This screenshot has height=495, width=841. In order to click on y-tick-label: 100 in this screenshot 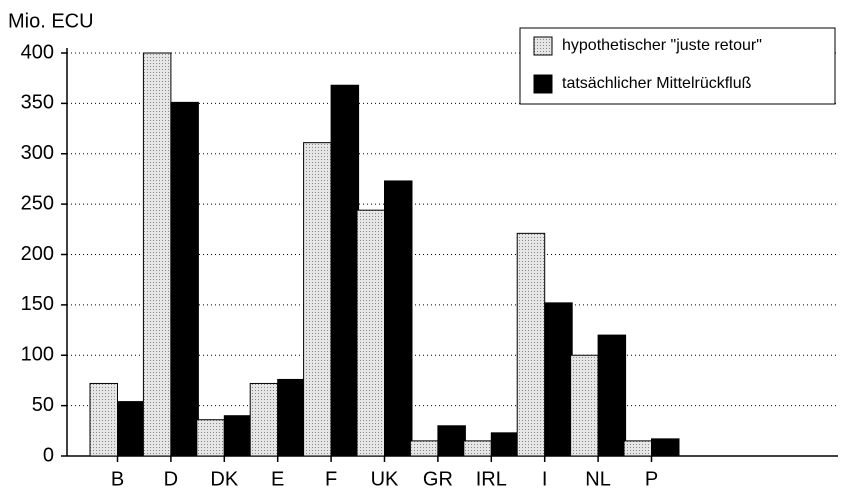, I will do `click(37, 355)`.